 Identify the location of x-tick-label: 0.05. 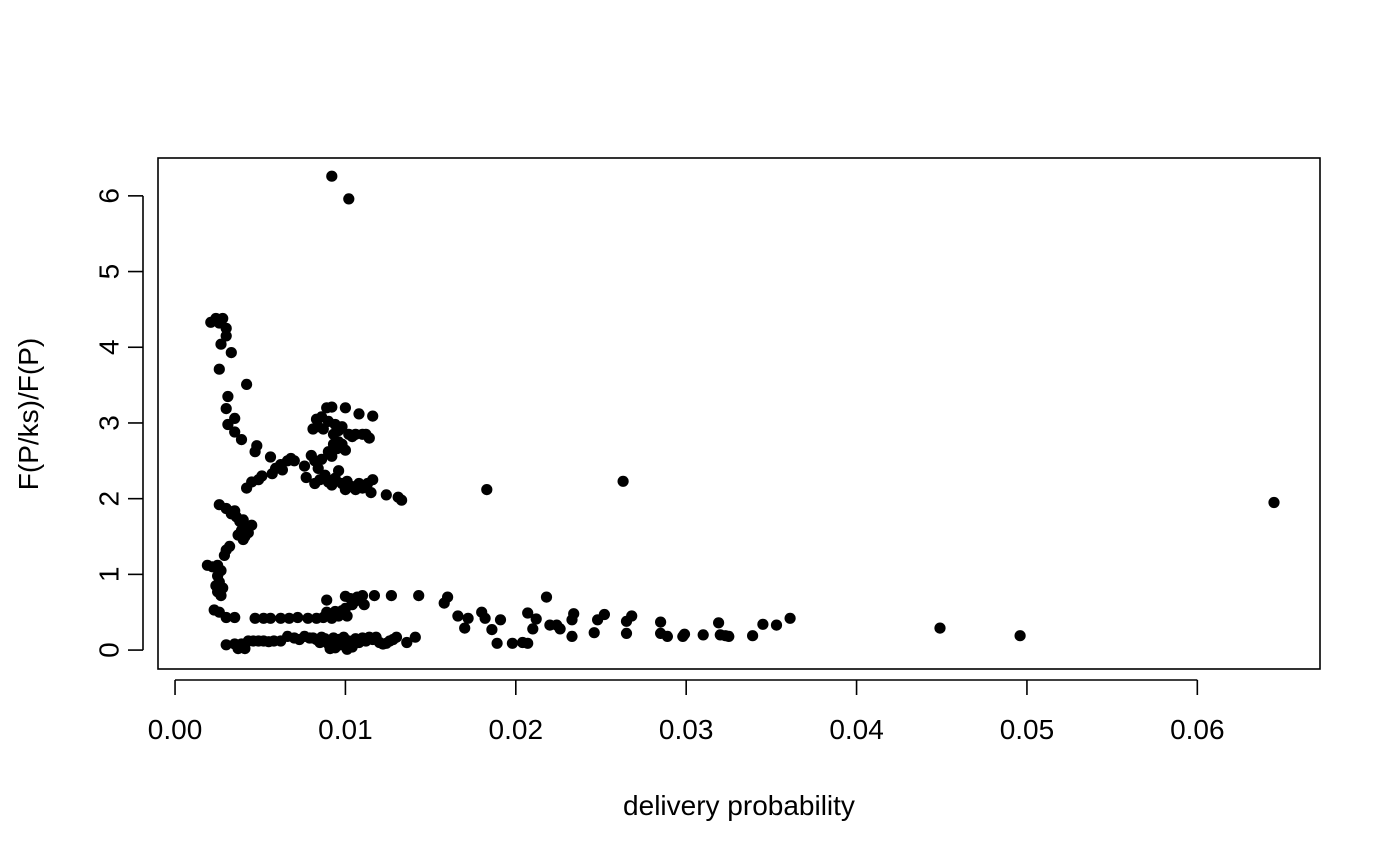
(1027, 729).